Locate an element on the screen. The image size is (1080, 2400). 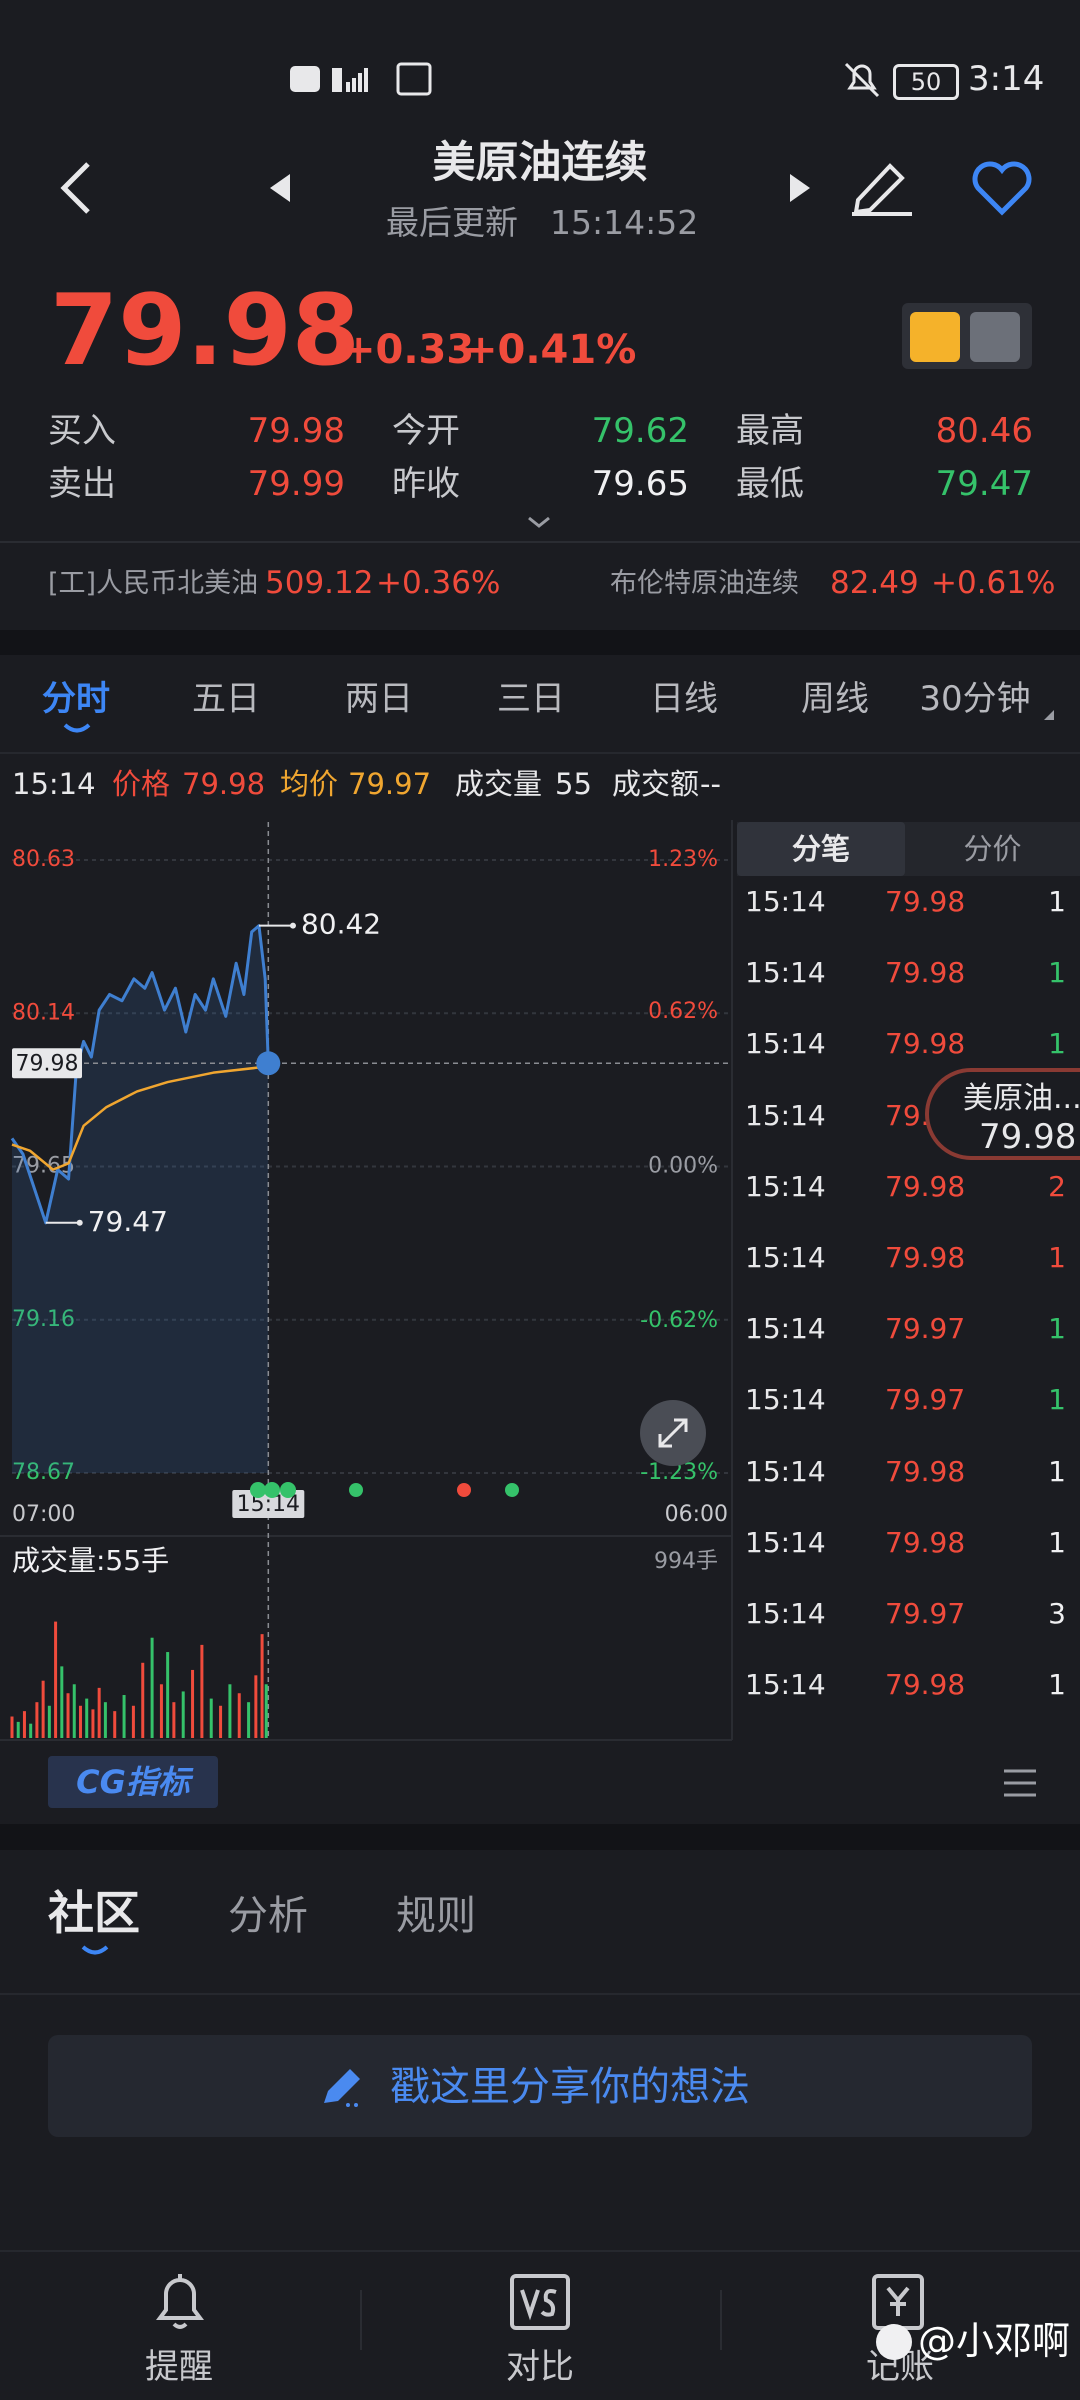
period-tab: 30分钟 is located at coordinates (975, 699).